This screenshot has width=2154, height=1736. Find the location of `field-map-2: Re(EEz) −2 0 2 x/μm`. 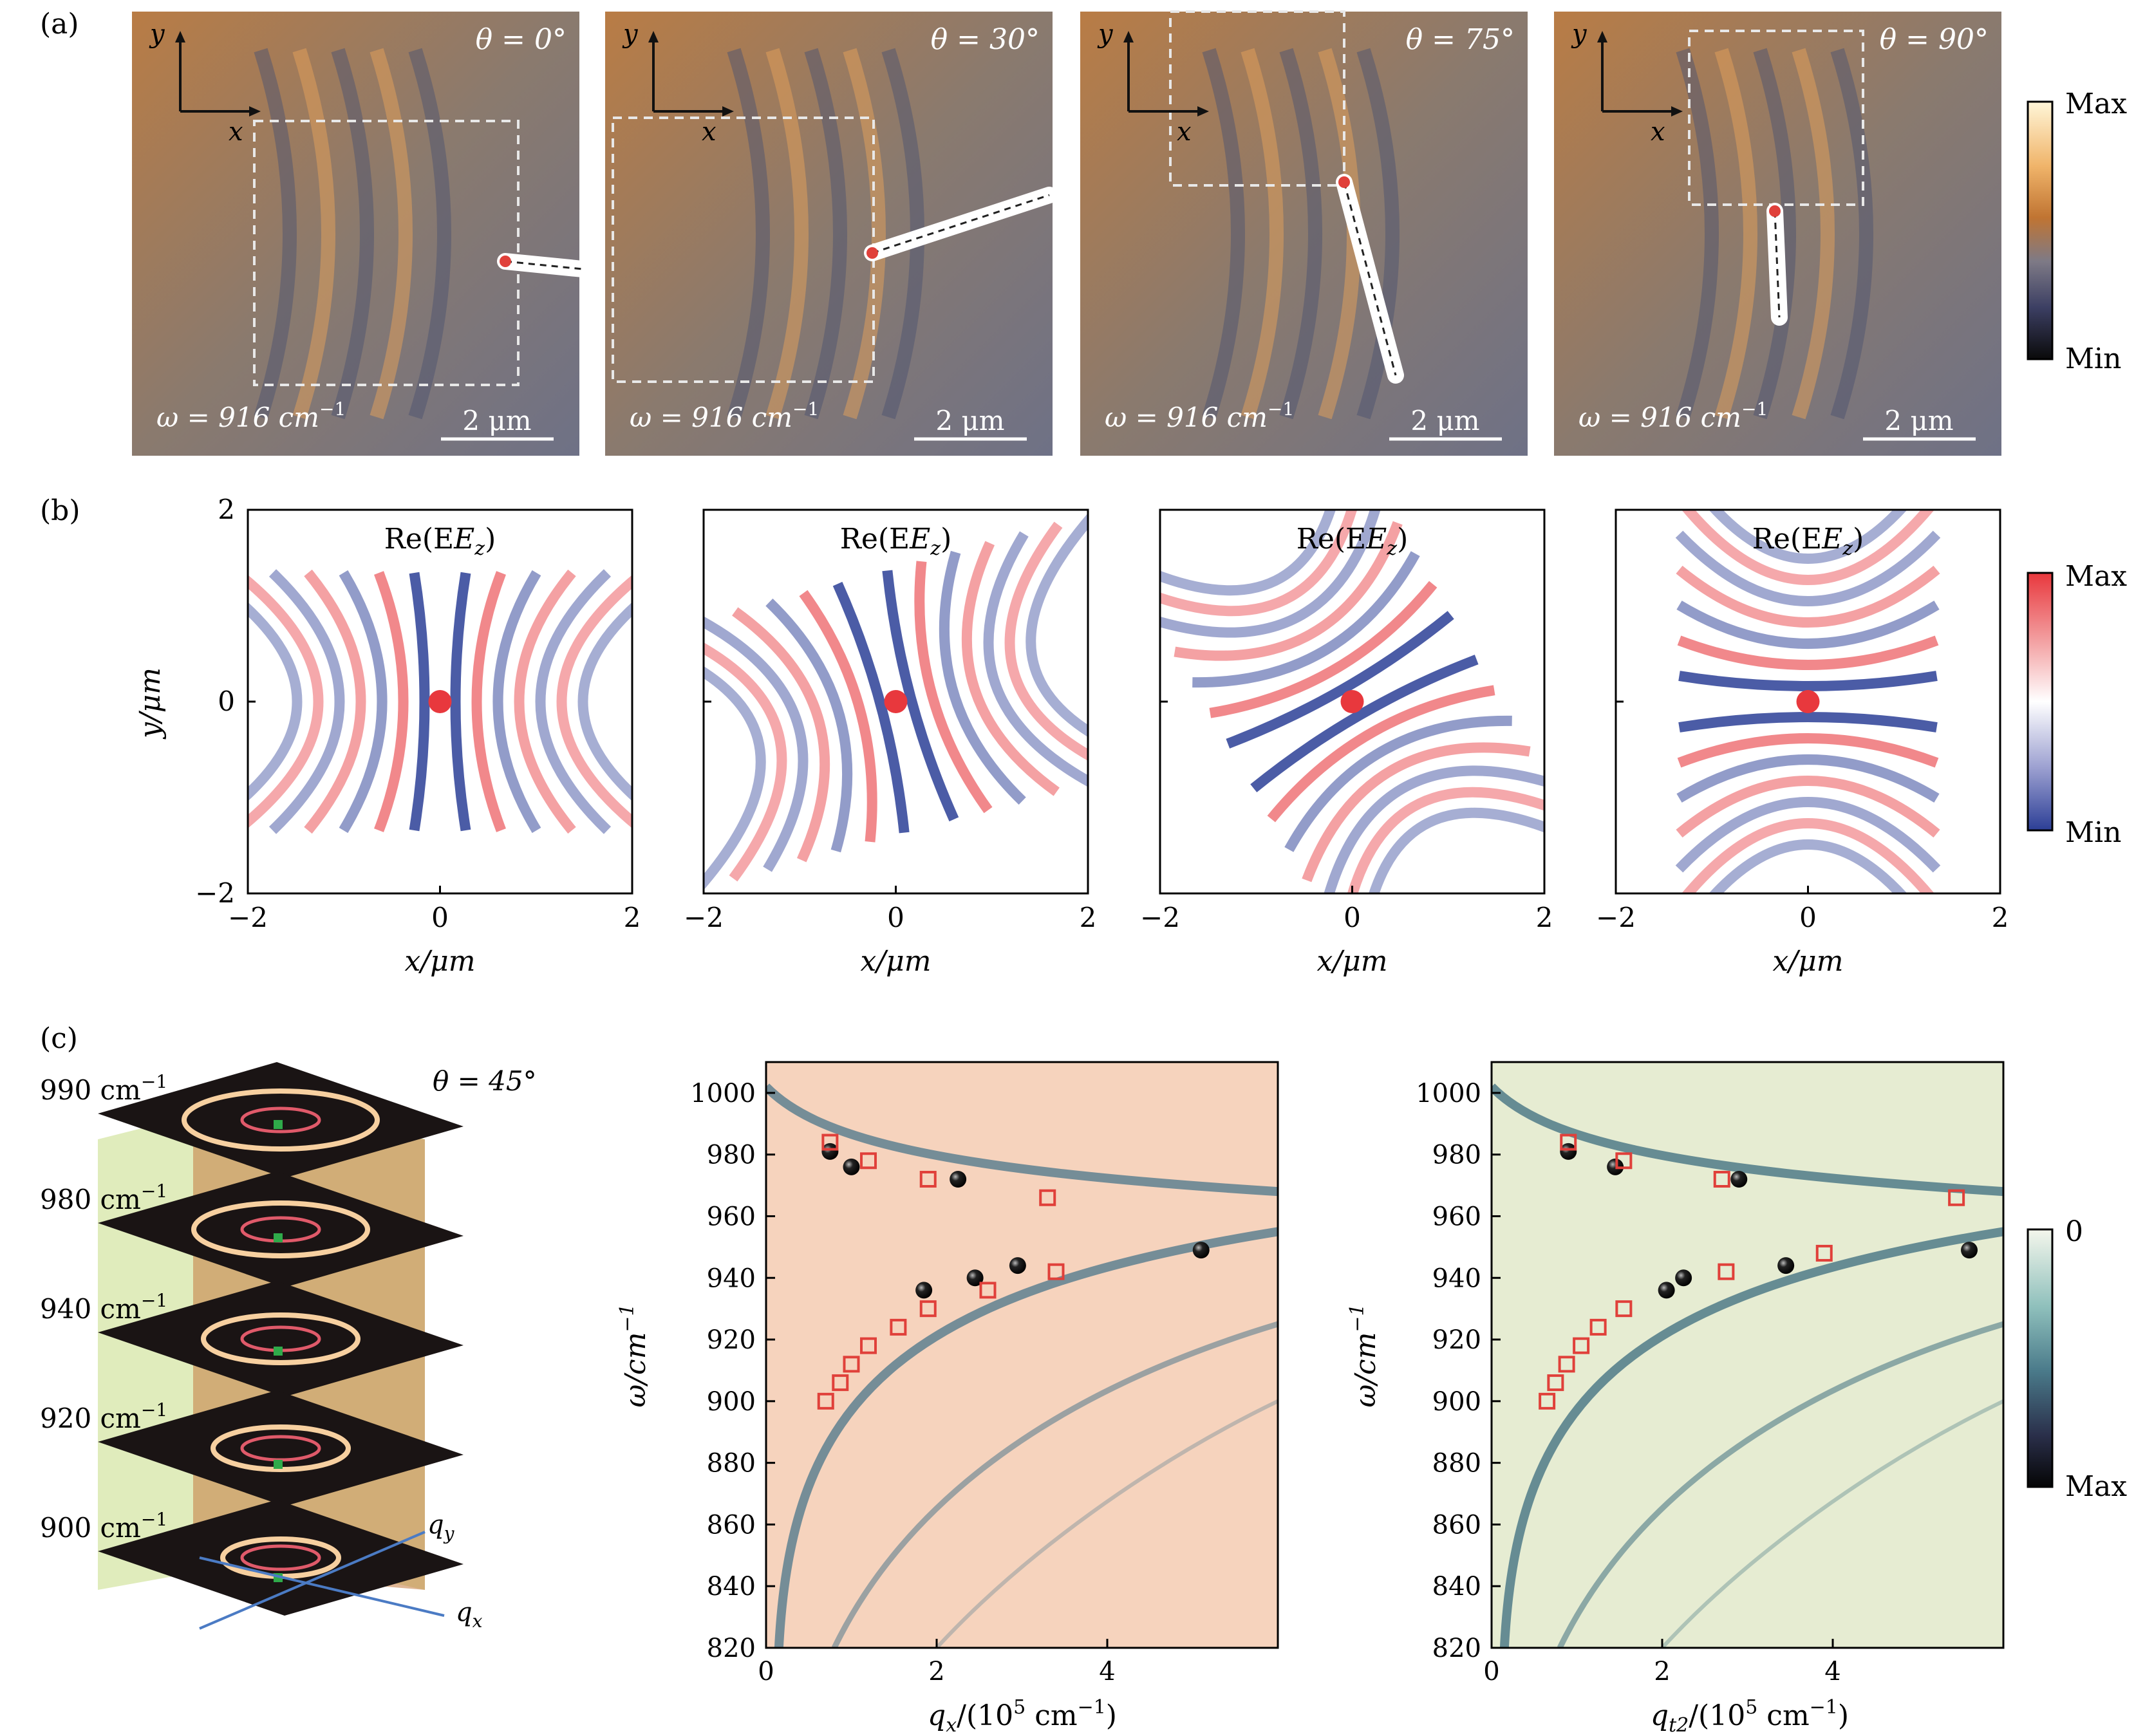

field-map-2: Re(EEz) −2 0 2 x/μm is located at coordinates (1346, 743).